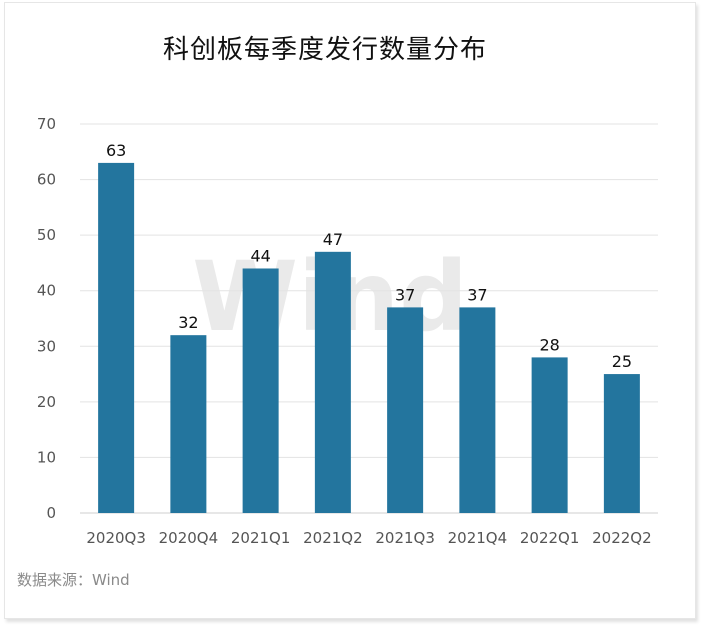 The width and height of the screenshot is (702, 627). What do you see at coordinates (405, 538) in the screenshot?
I see `x-tick-label: 2021Q3` at bounding box center [405, 538].